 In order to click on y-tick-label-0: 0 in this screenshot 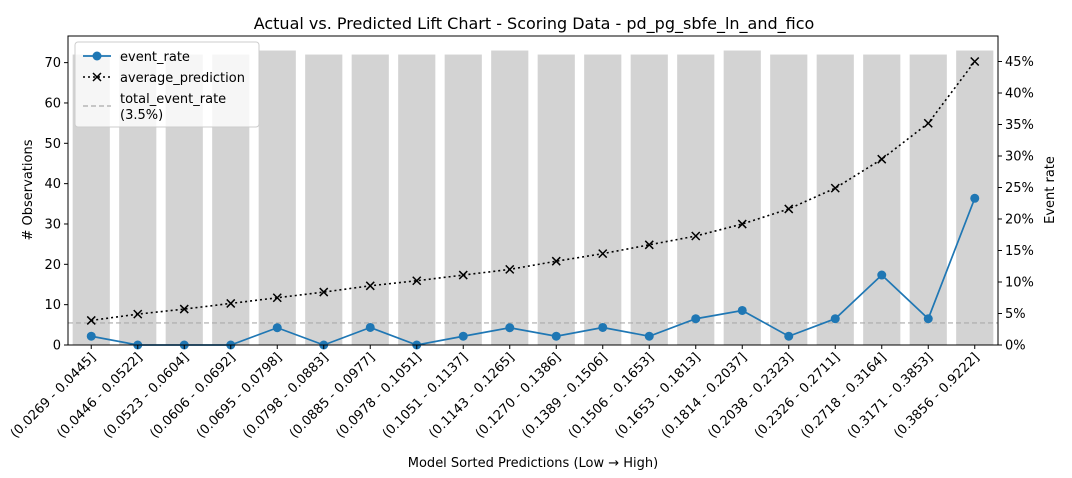, I will do `click(57, 346)`.